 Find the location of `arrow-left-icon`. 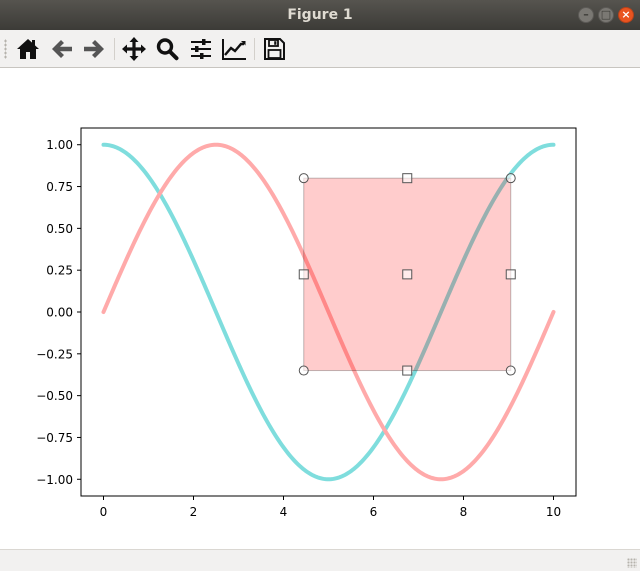

arrow-left-icon is located at coordinates (62, 49).